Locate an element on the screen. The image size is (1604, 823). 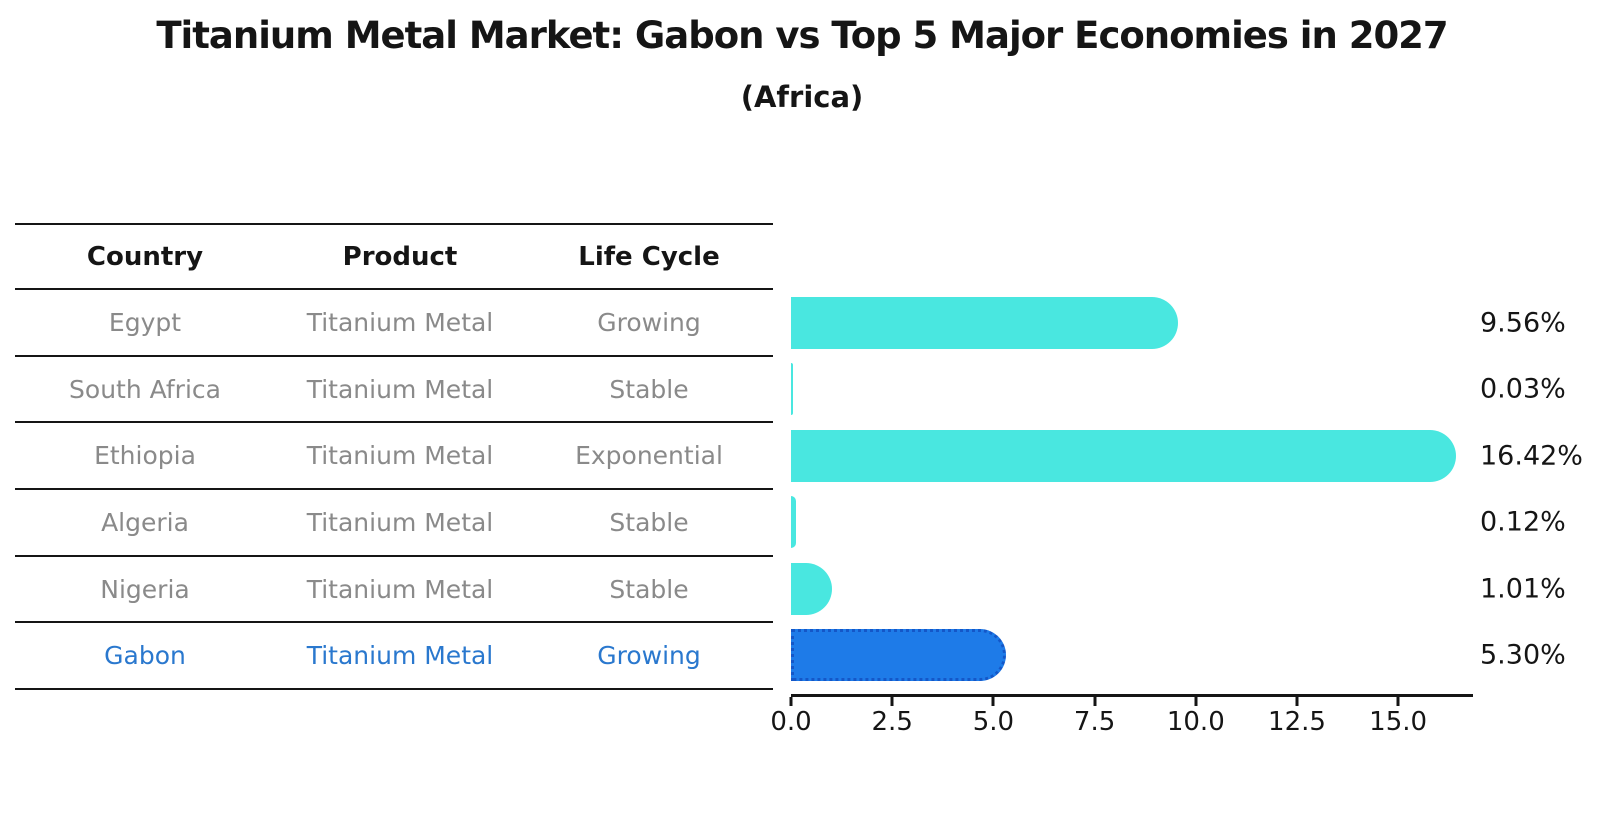
header-product: Product is located at coordinates (400, 256).